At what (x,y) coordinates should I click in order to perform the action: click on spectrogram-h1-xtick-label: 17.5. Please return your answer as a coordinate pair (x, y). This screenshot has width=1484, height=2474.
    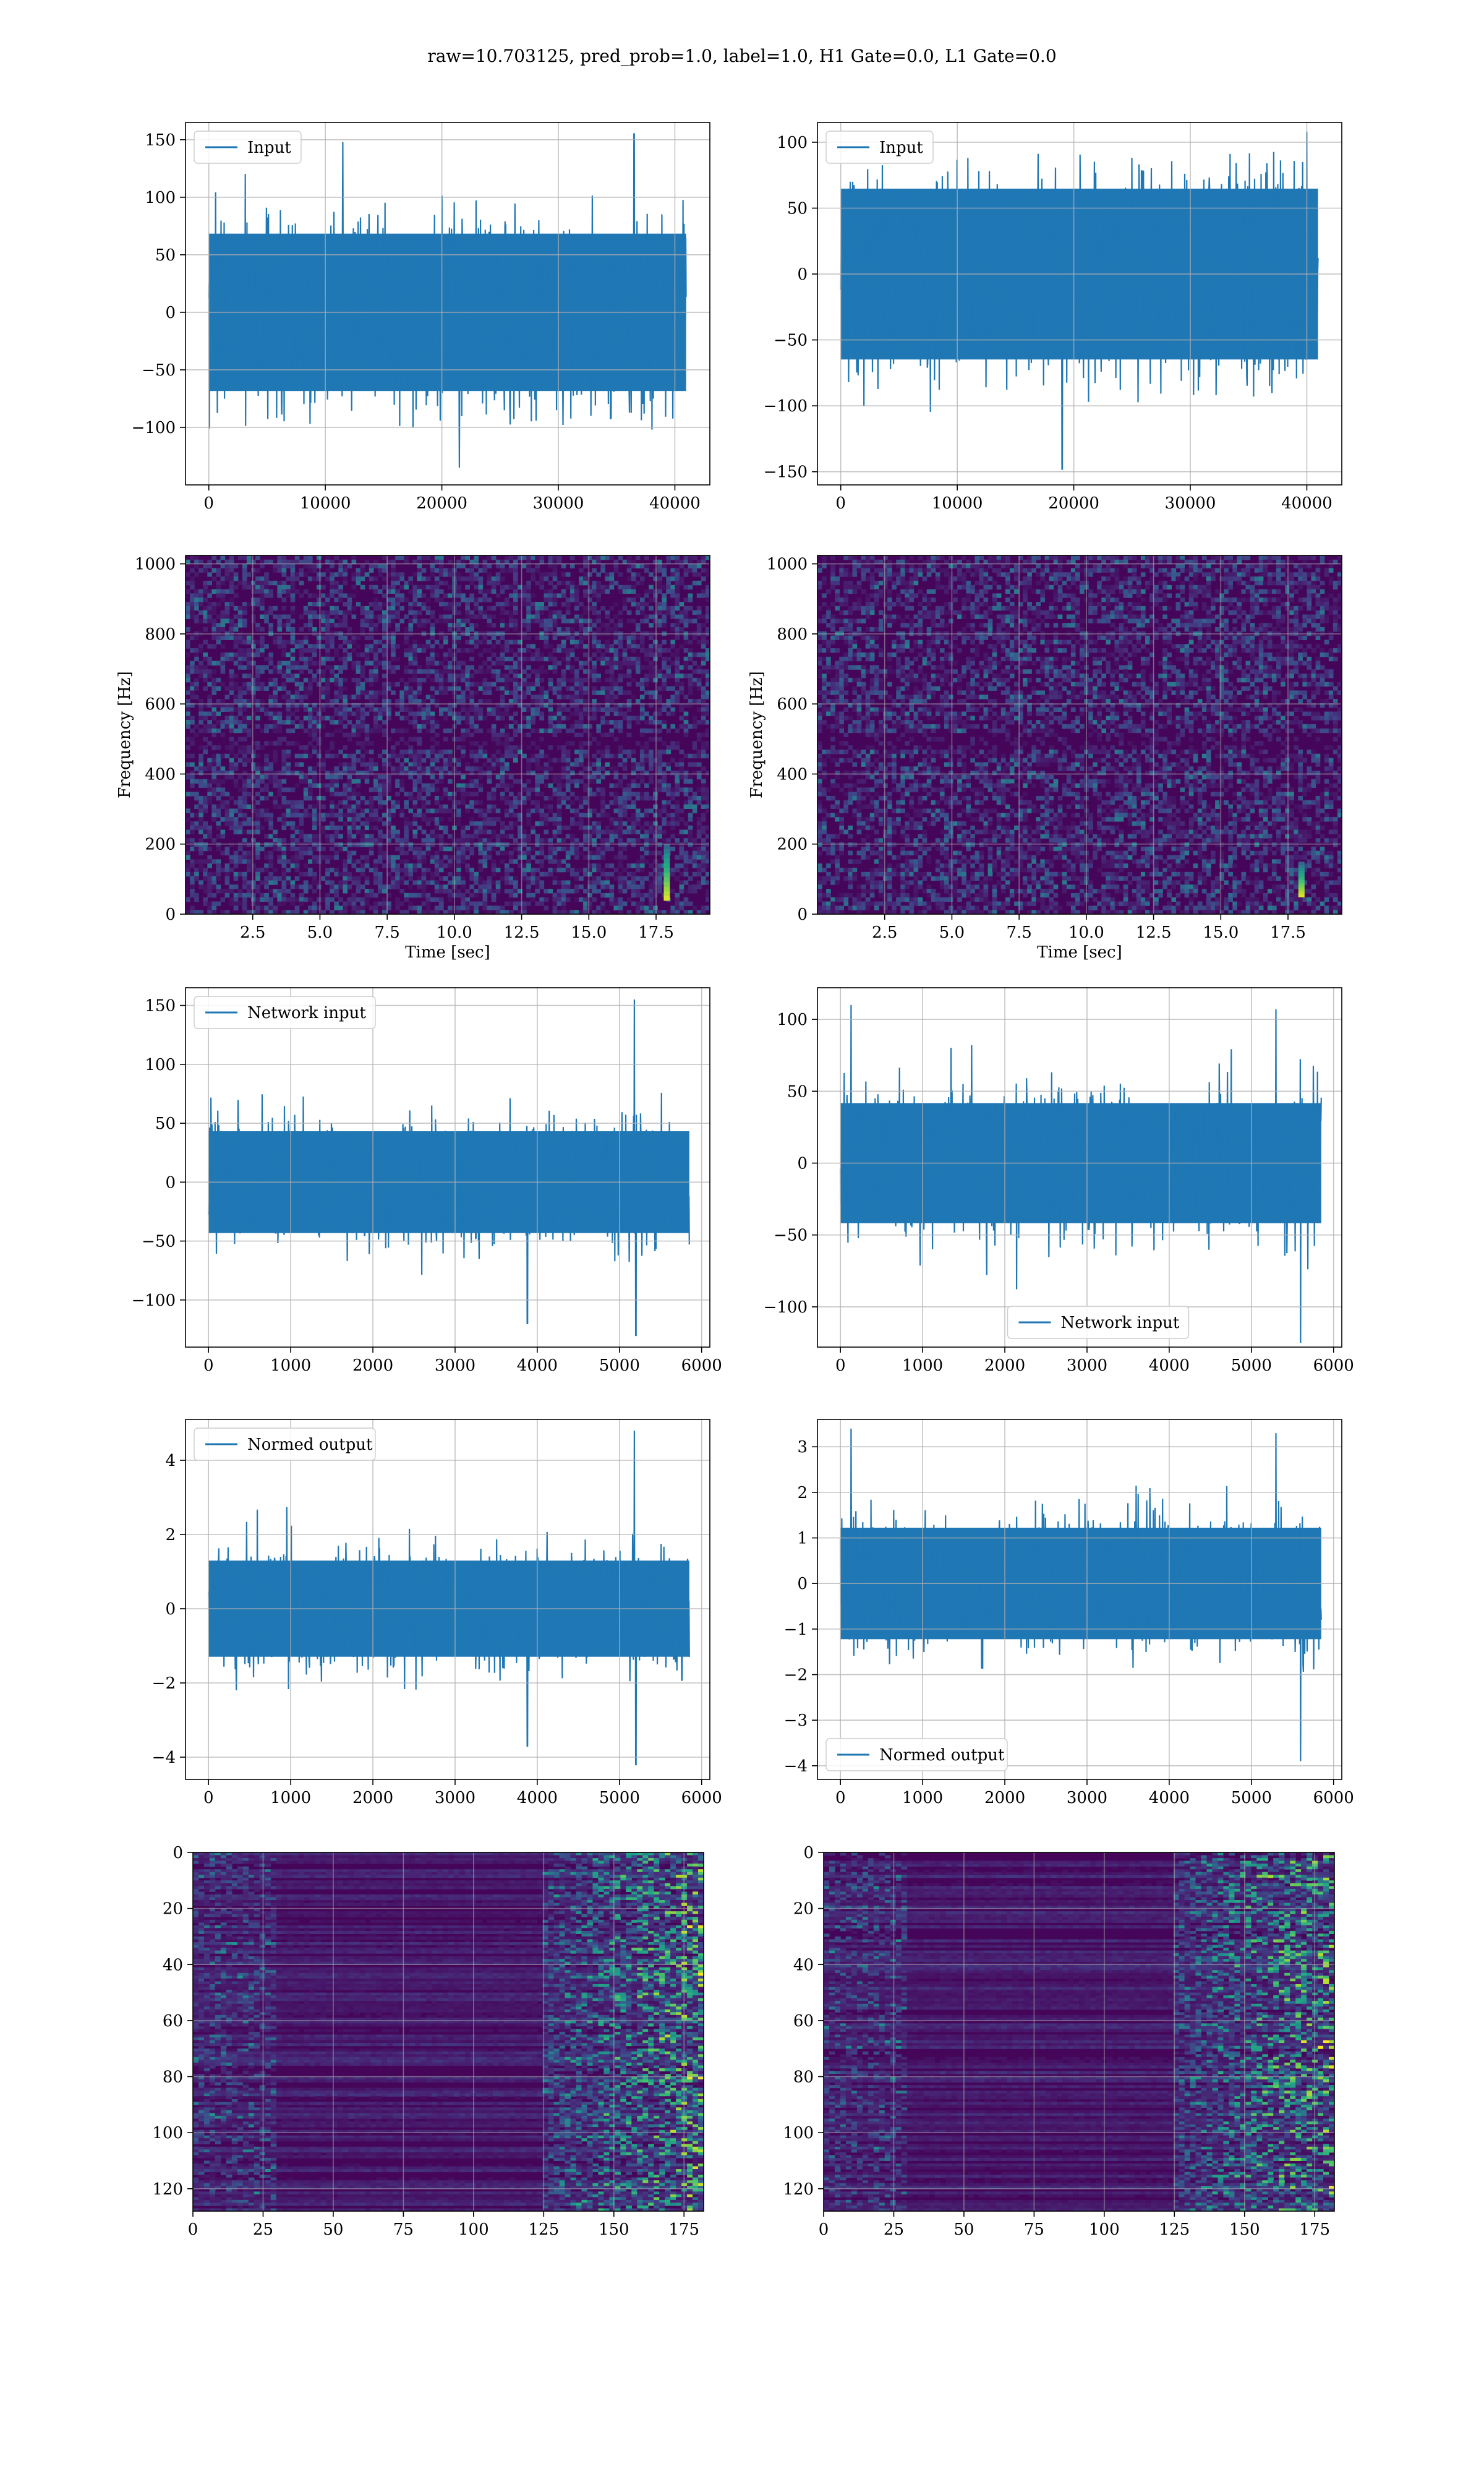
    Looking at the image, I should click on (656, 932).